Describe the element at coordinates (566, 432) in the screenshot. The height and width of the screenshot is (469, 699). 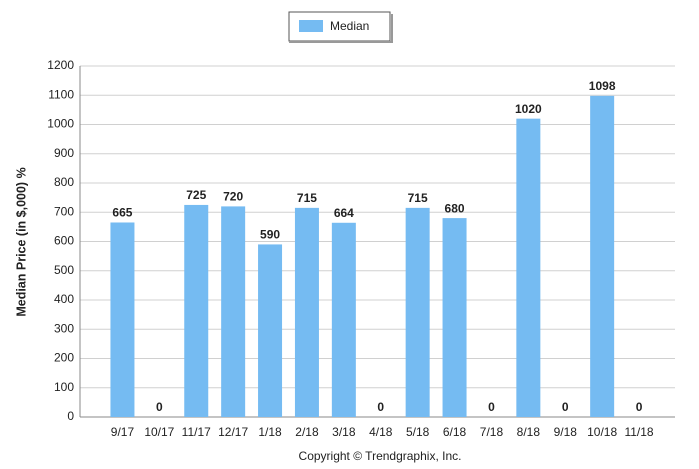
I see `x-tick-label: 9/18` at that location.